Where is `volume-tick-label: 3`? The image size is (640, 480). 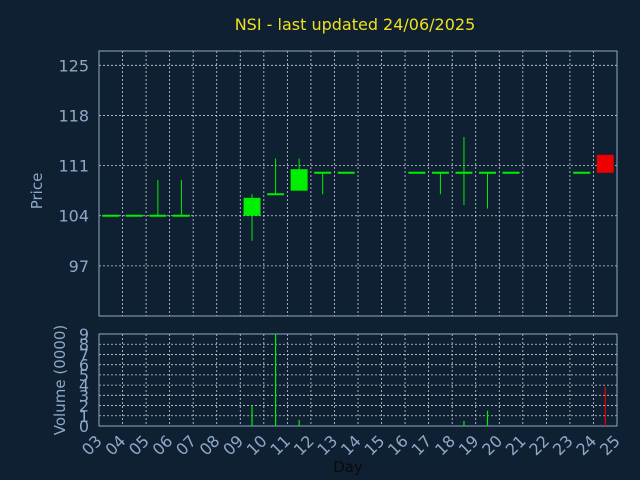 volume-tick-label: 3 is located at coordinates (84, 395).